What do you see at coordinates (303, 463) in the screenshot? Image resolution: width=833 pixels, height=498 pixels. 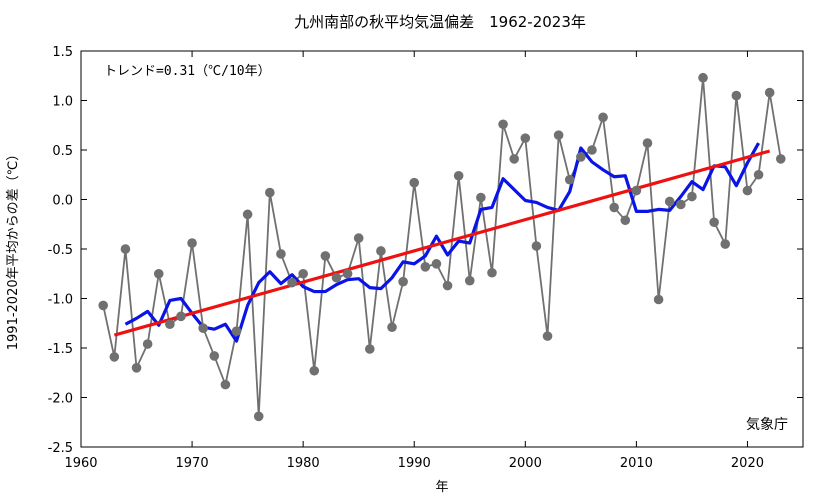 I see `x-tick-label: 1980` at bounding box center [303, 463].